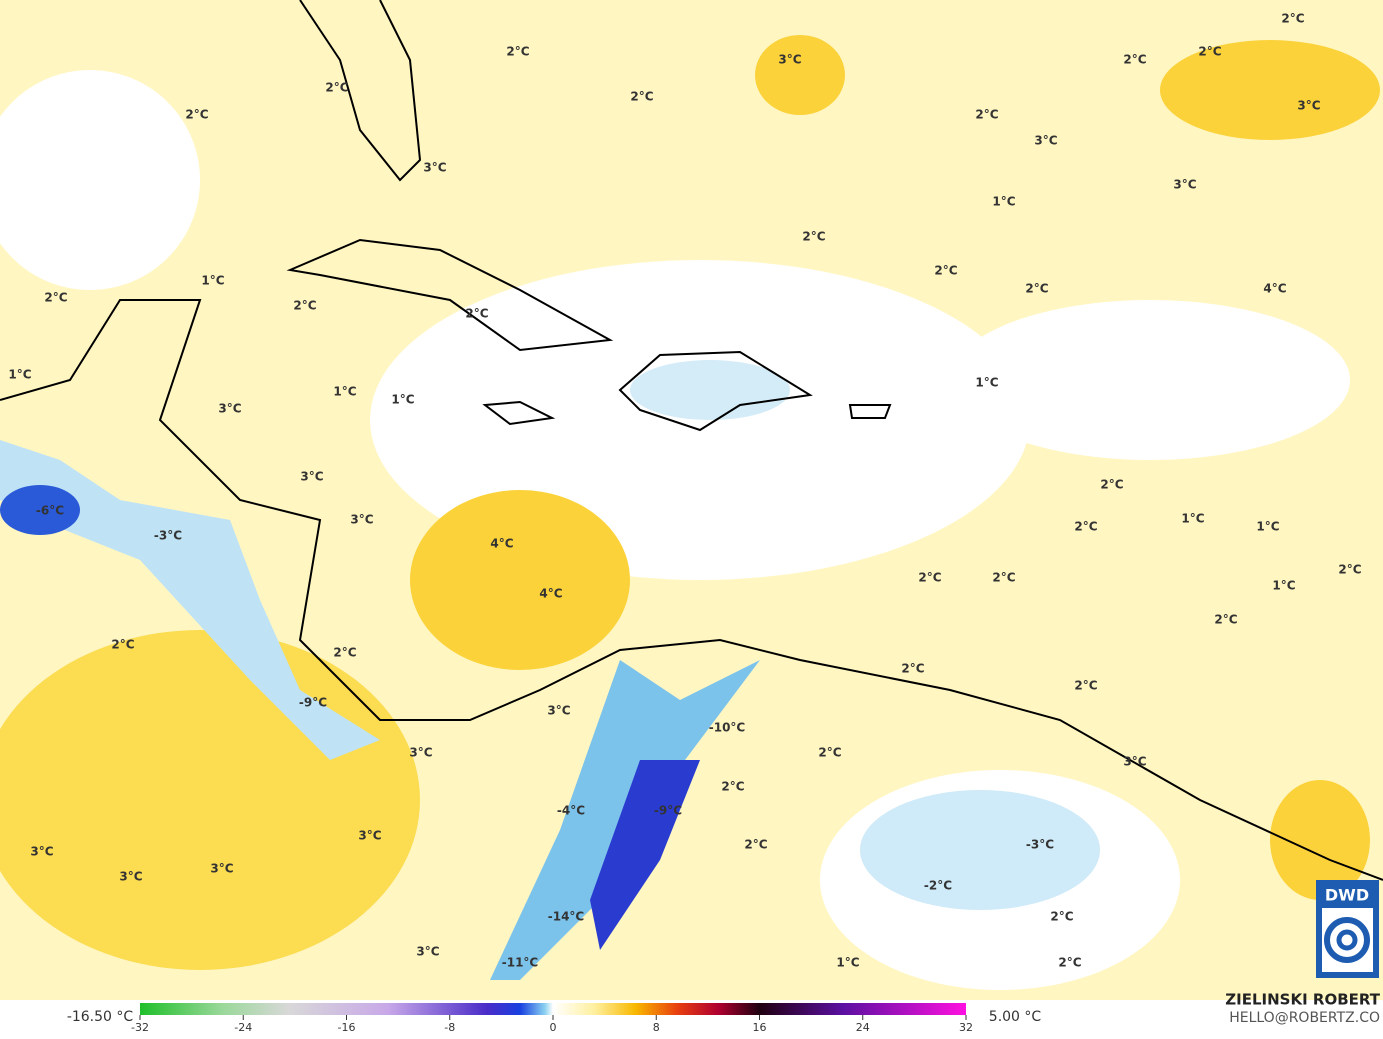  I want to click on credit-contact: HELLO@ROBERTZ.CO, so click(1304, 1018).